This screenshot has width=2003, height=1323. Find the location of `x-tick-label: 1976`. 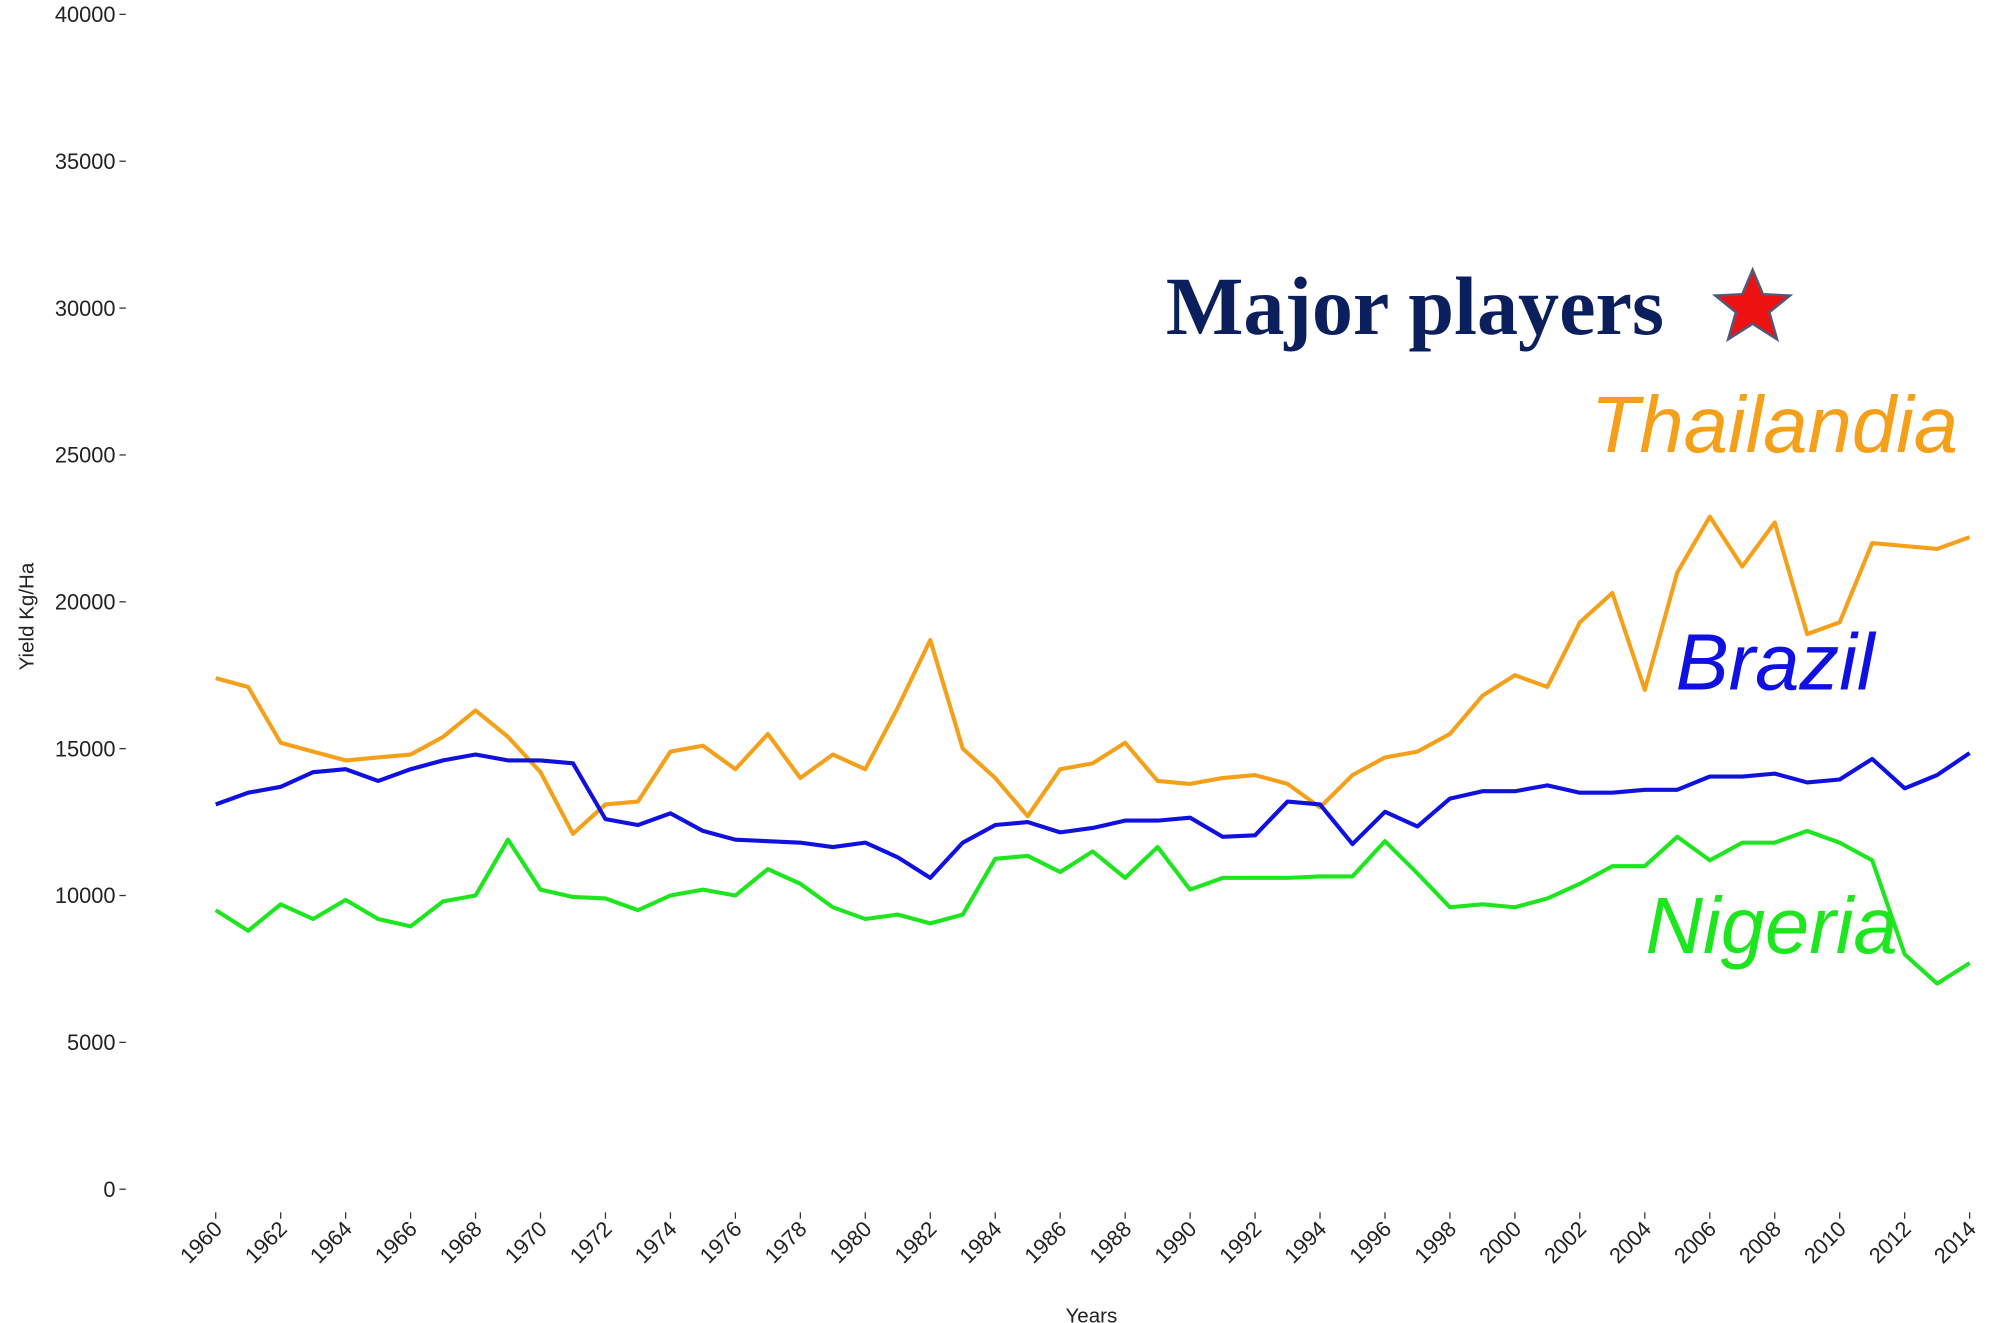

x-tick-label: 1976 is located at coordinates (721, 1242).